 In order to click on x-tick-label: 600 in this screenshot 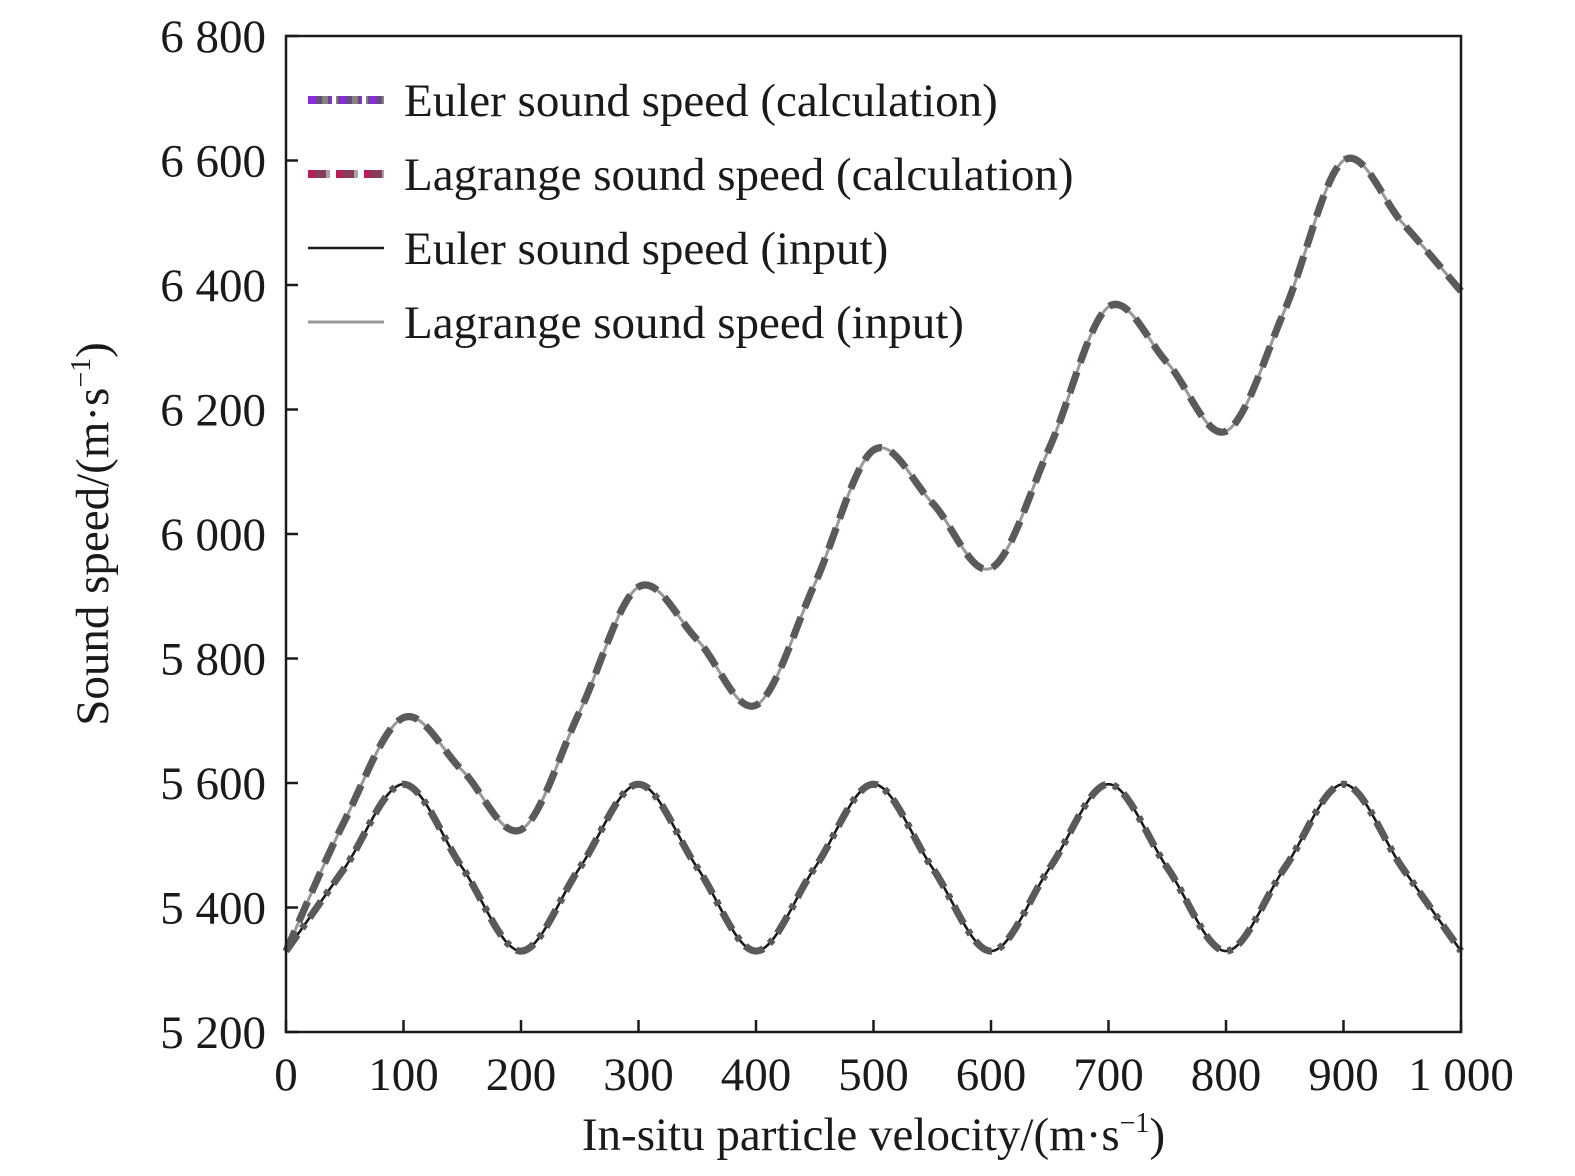, I will do `click(991, 1075)`.